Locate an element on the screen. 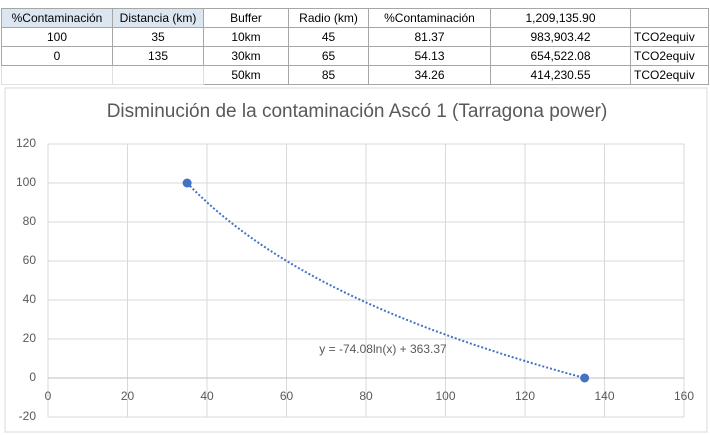  x-tick-label: 140 is located at coordinates (604, 396).